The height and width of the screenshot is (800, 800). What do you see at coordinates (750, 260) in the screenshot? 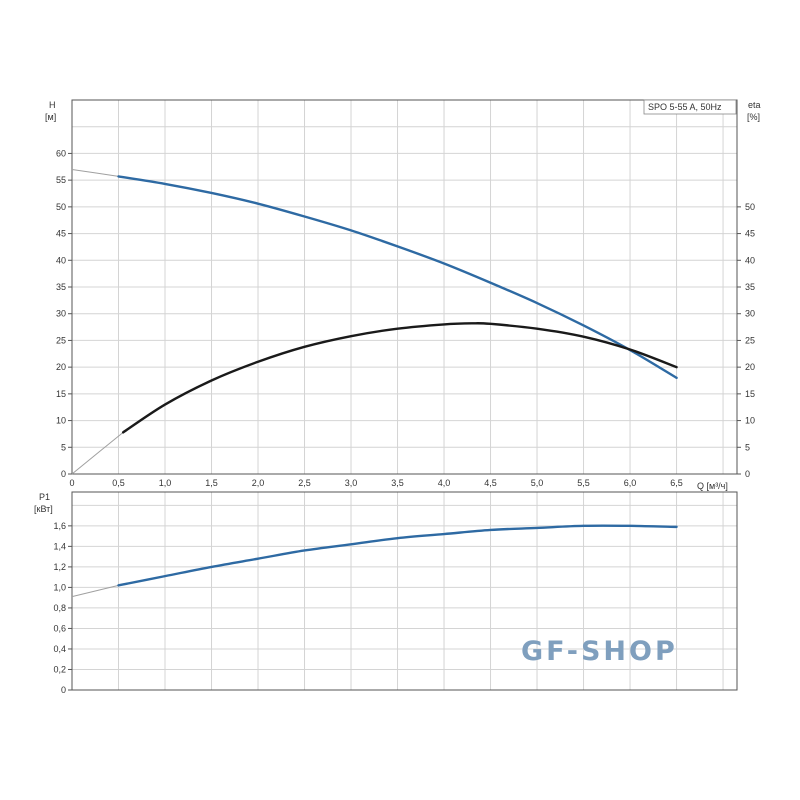
I see `y2-tick-label: 40` at bounding box center [750, 260].